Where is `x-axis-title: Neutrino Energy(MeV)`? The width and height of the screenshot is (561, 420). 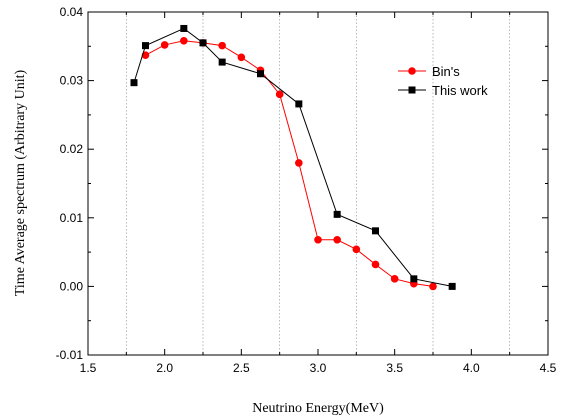 x-axis-title: Neutrino Energy(MeV) is located at coordinates (318, 408).